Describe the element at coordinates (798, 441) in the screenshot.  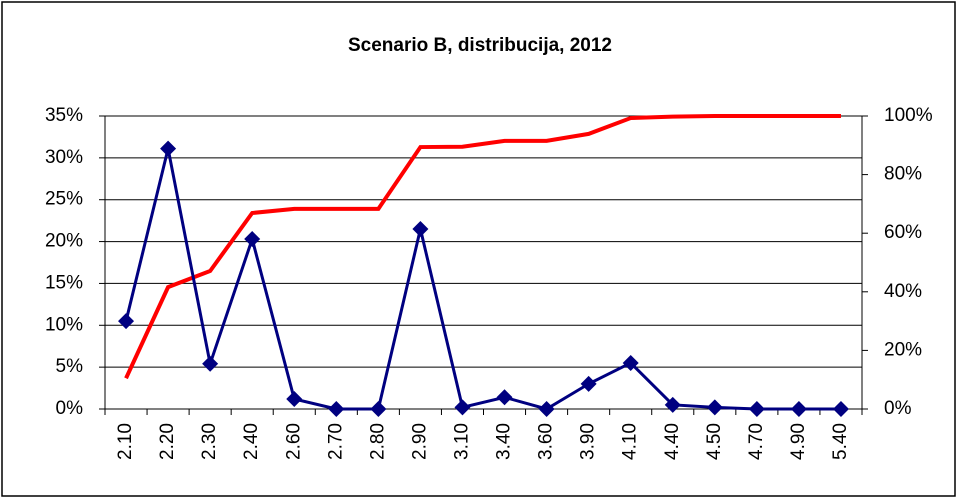
I see `x-tick-label: 4.90` at that location.